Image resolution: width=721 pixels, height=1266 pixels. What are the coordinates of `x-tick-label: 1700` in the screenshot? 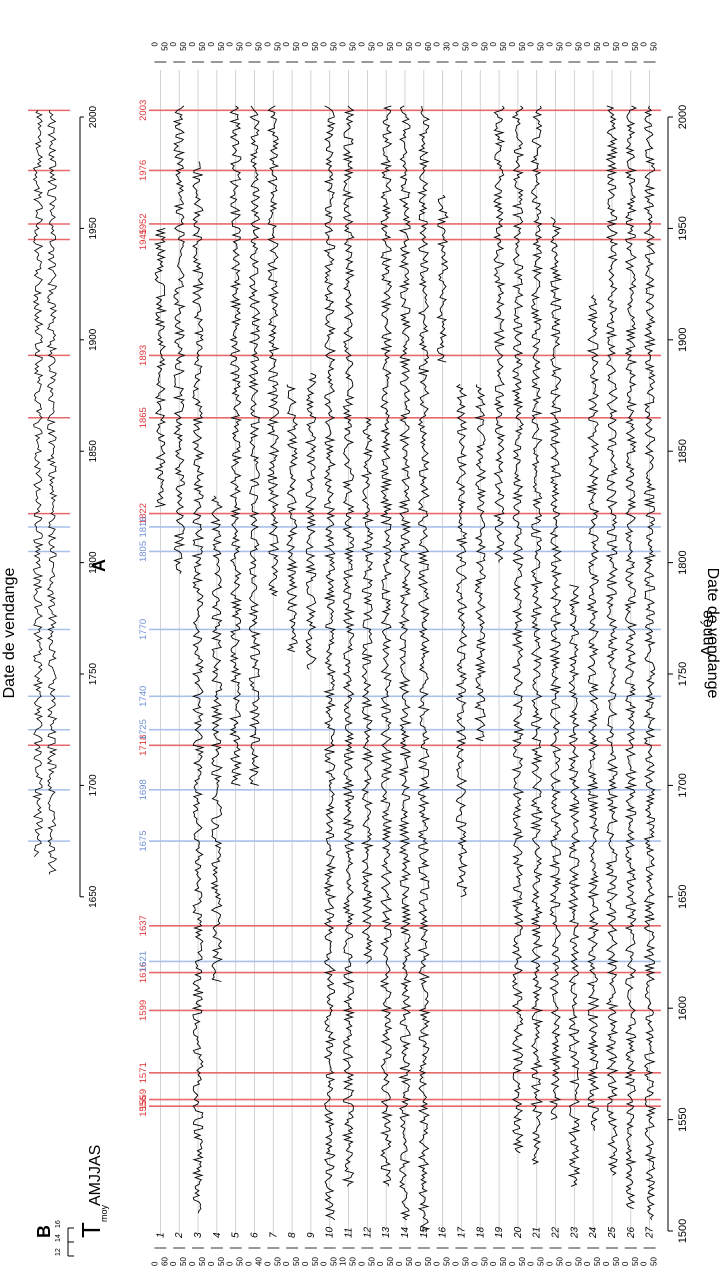 It's located at (683, 785).